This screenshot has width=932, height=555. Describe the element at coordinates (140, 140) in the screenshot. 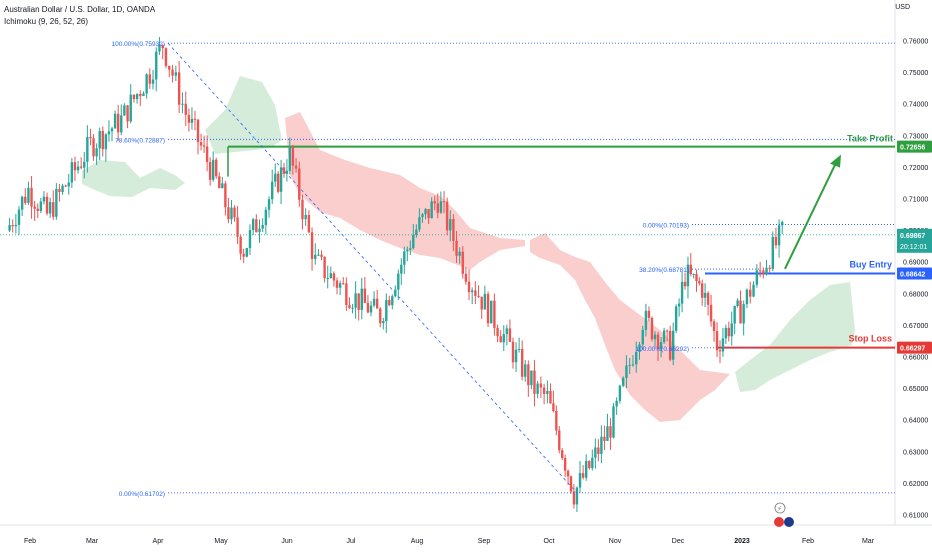

I see `fib-level-label: 78.60%(0.72887)` at that location.